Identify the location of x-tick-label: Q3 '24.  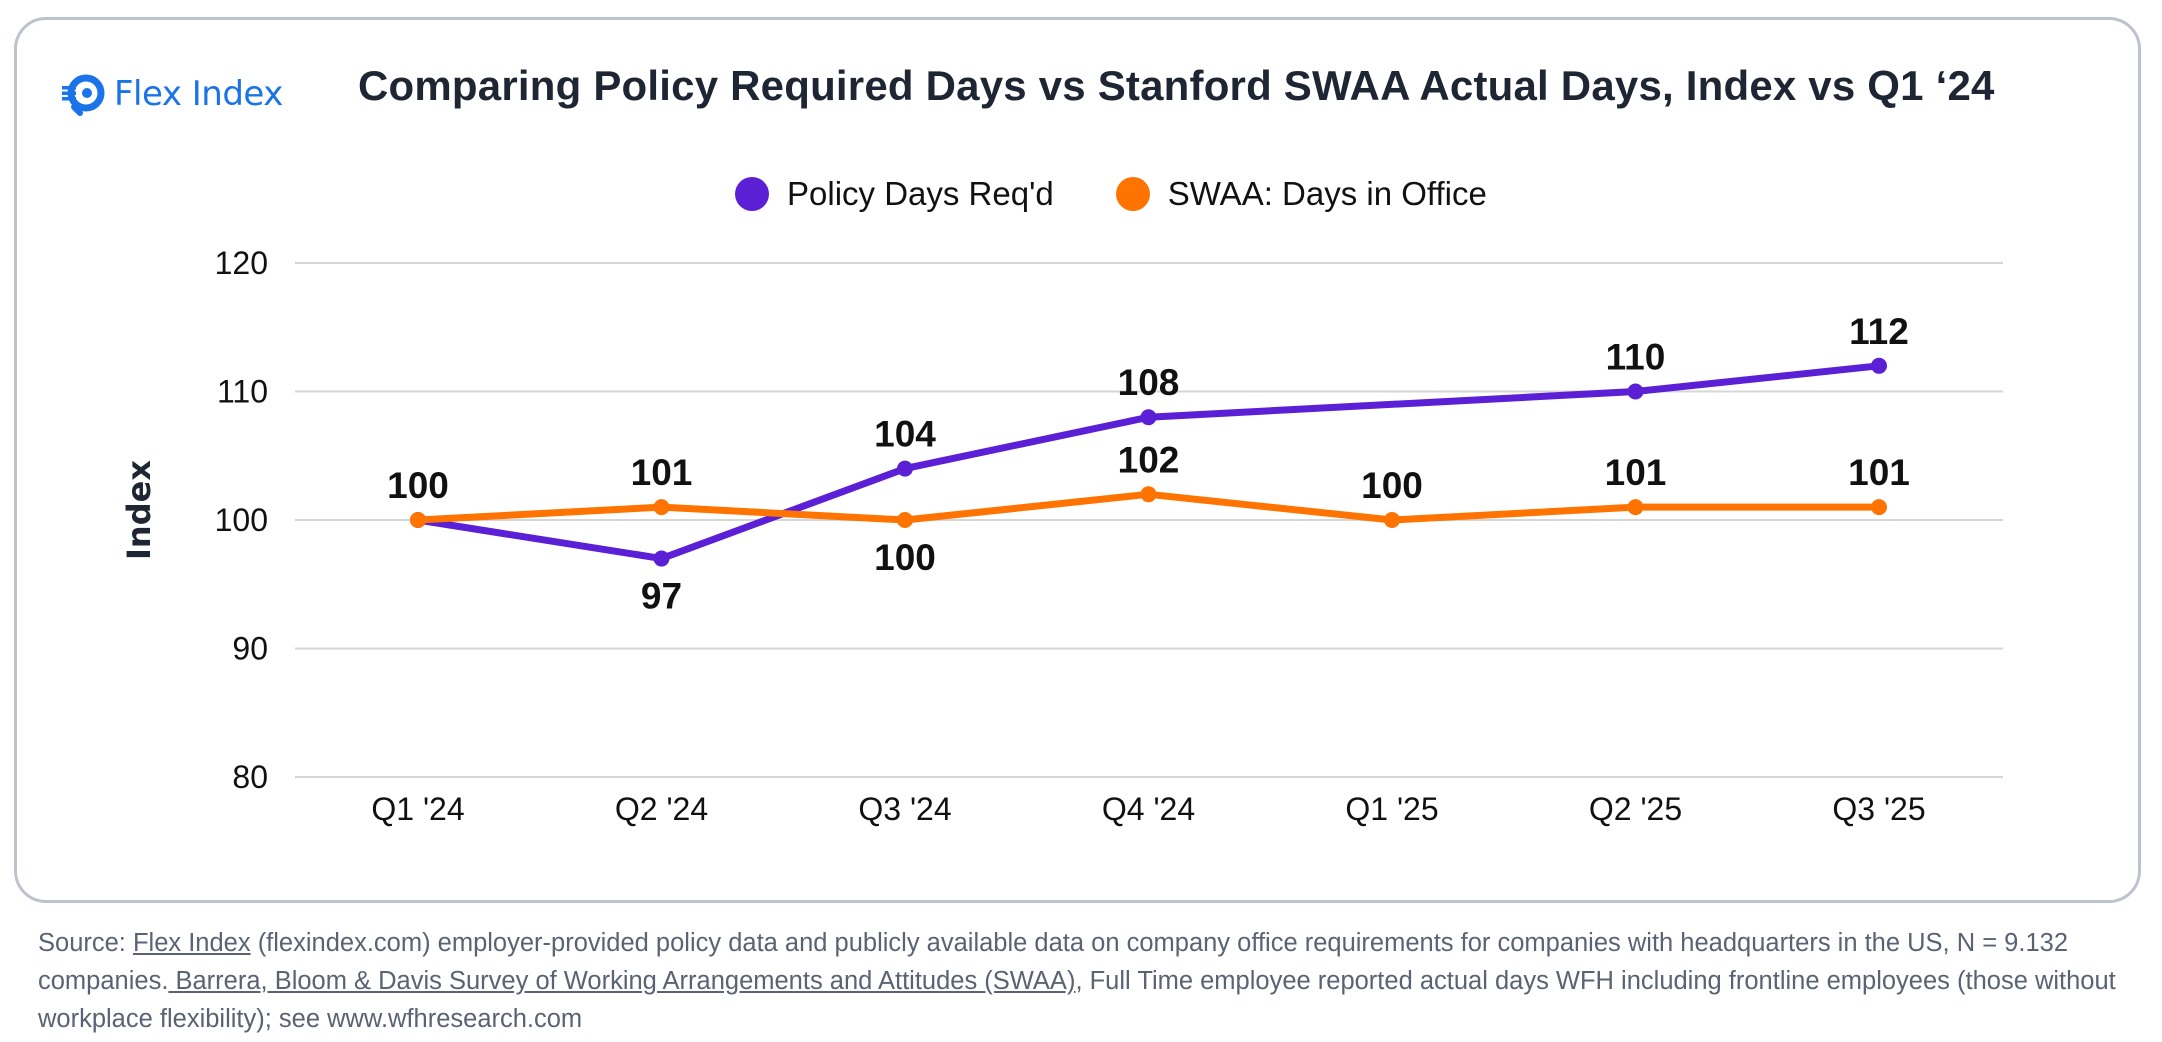
(904, 809).